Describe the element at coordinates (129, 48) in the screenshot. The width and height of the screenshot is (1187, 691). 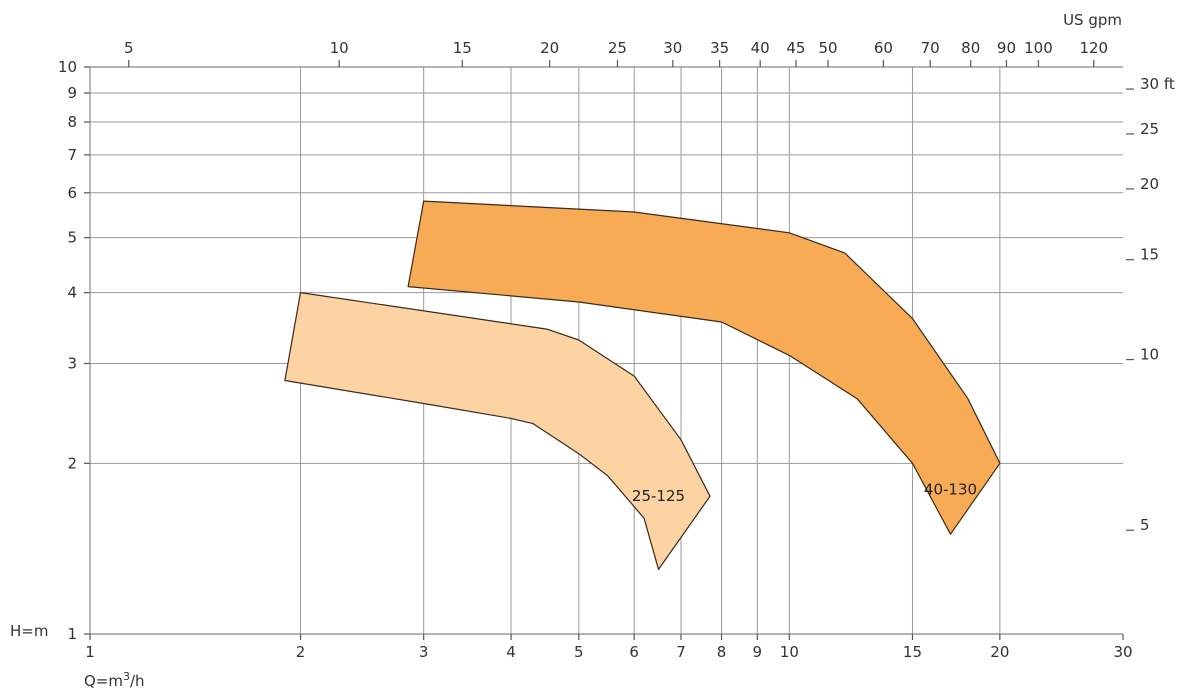
I see `x2-tick-label: 5` at that location.